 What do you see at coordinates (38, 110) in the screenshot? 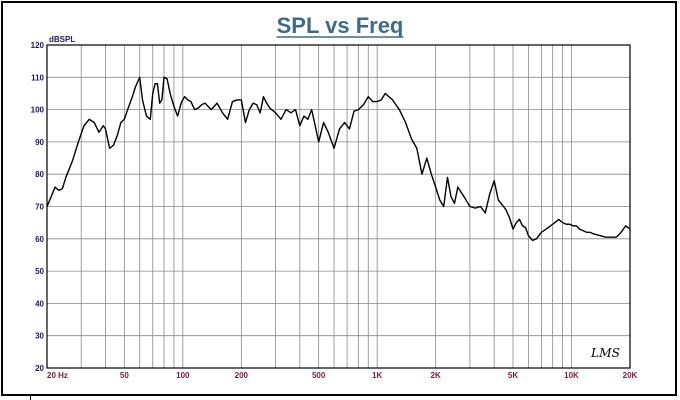
I see `y-tick-label: 100` at bounding box center [38, 110].